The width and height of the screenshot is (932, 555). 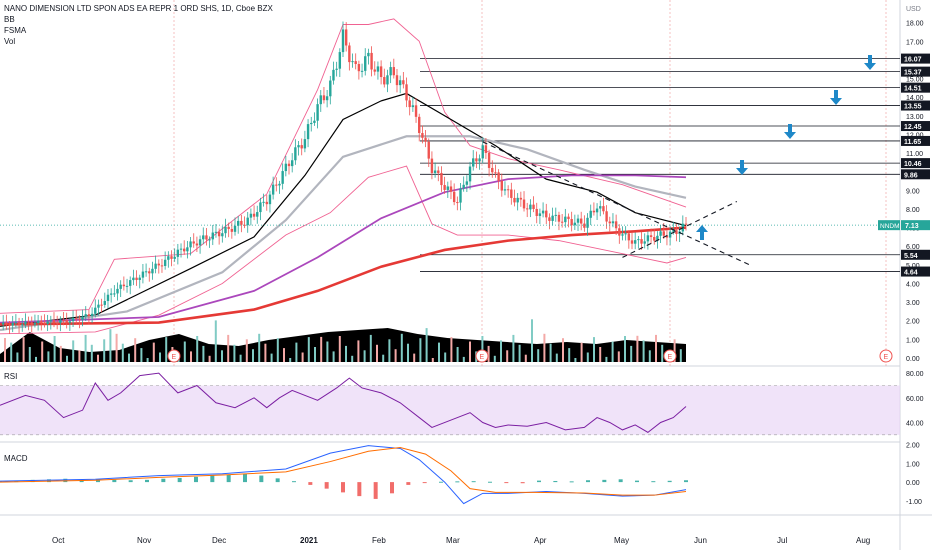 What do you see at coordinates (219, 540) in the screenshot?
I see `time-axis-label: Dec` at bounding box center [219, 540].